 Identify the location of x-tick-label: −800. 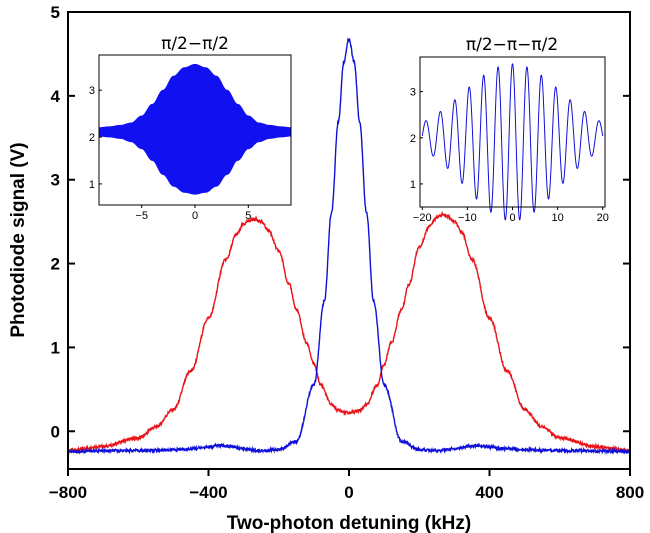
(68, 492).